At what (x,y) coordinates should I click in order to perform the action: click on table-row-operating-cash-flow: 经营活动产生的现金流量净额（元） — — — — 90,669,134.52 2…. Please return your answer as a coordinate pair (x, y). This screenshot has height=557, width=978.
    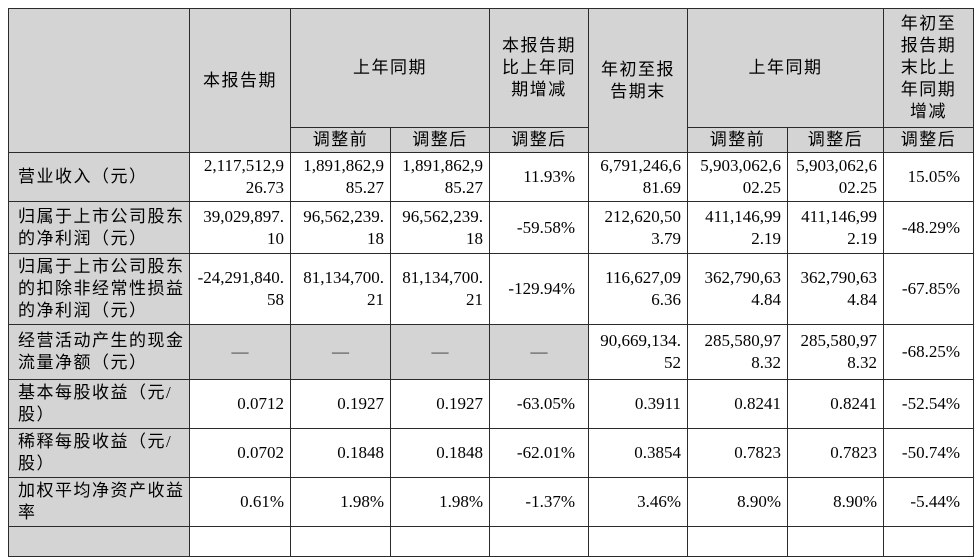
    Looking at the image, I should click on (491, 352).